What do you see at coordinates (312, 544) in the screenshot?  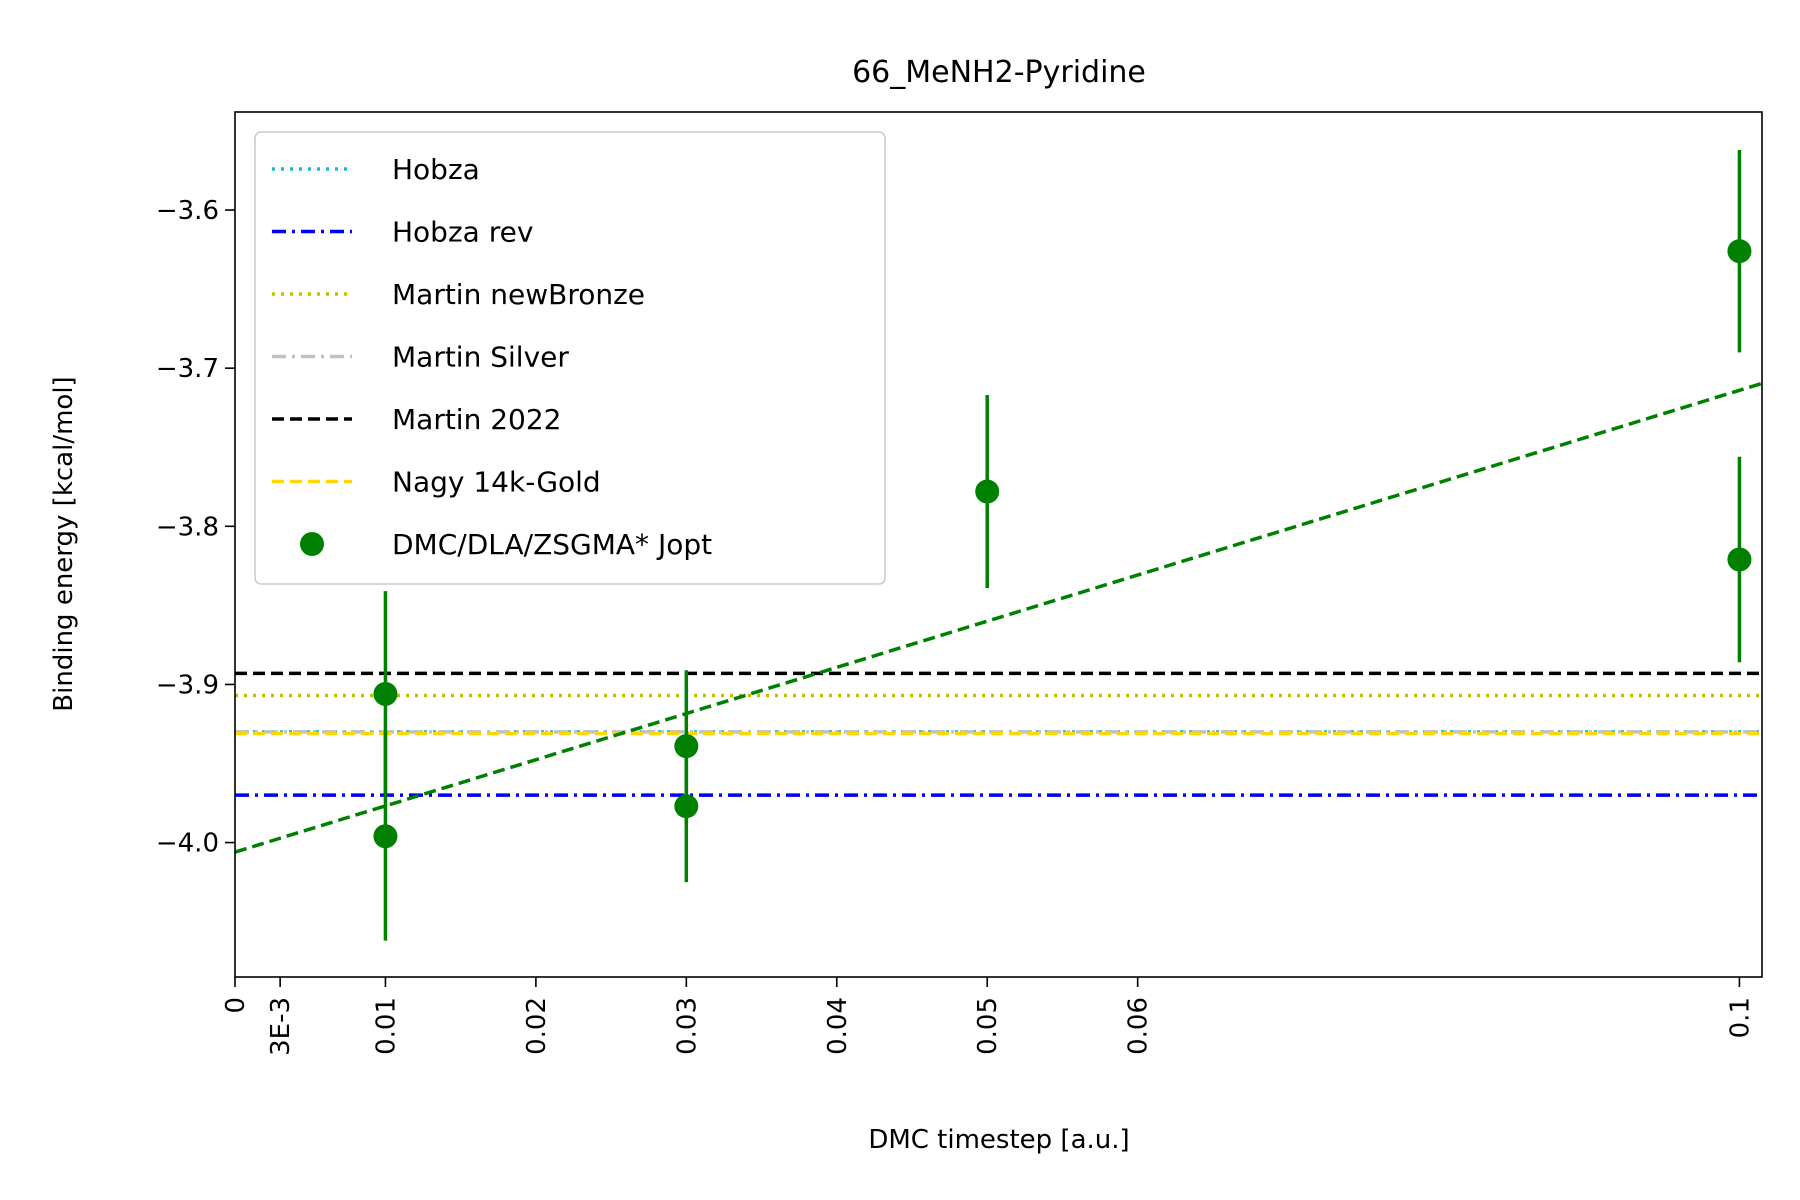 I see `legend-handle-series` at bounding box center [312, 544].